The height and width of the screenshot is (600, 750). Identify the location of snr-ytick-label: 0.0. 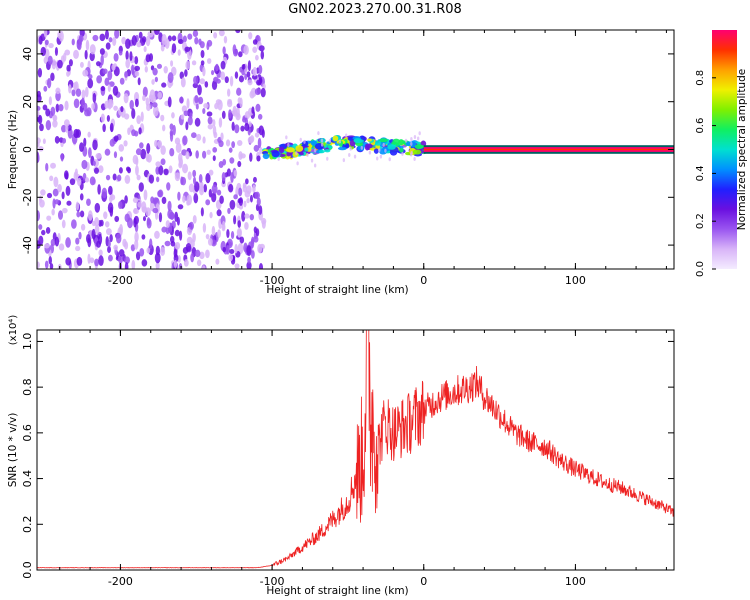
(27, 570).